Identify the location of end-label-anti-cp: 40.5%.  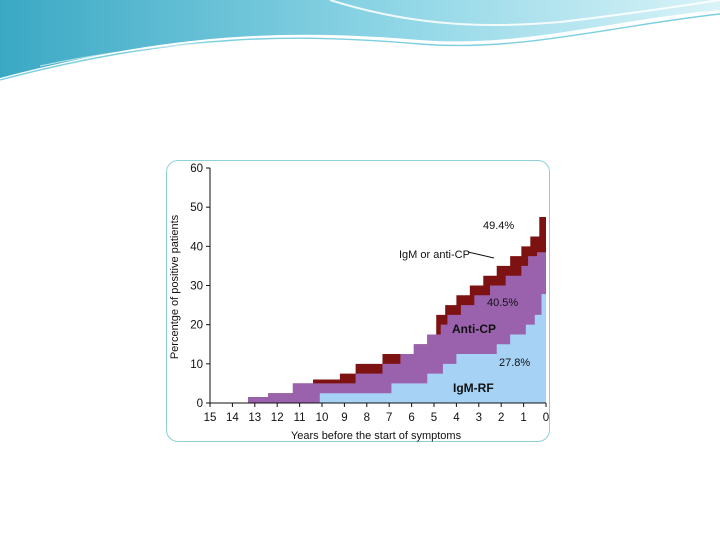
(502, 303).